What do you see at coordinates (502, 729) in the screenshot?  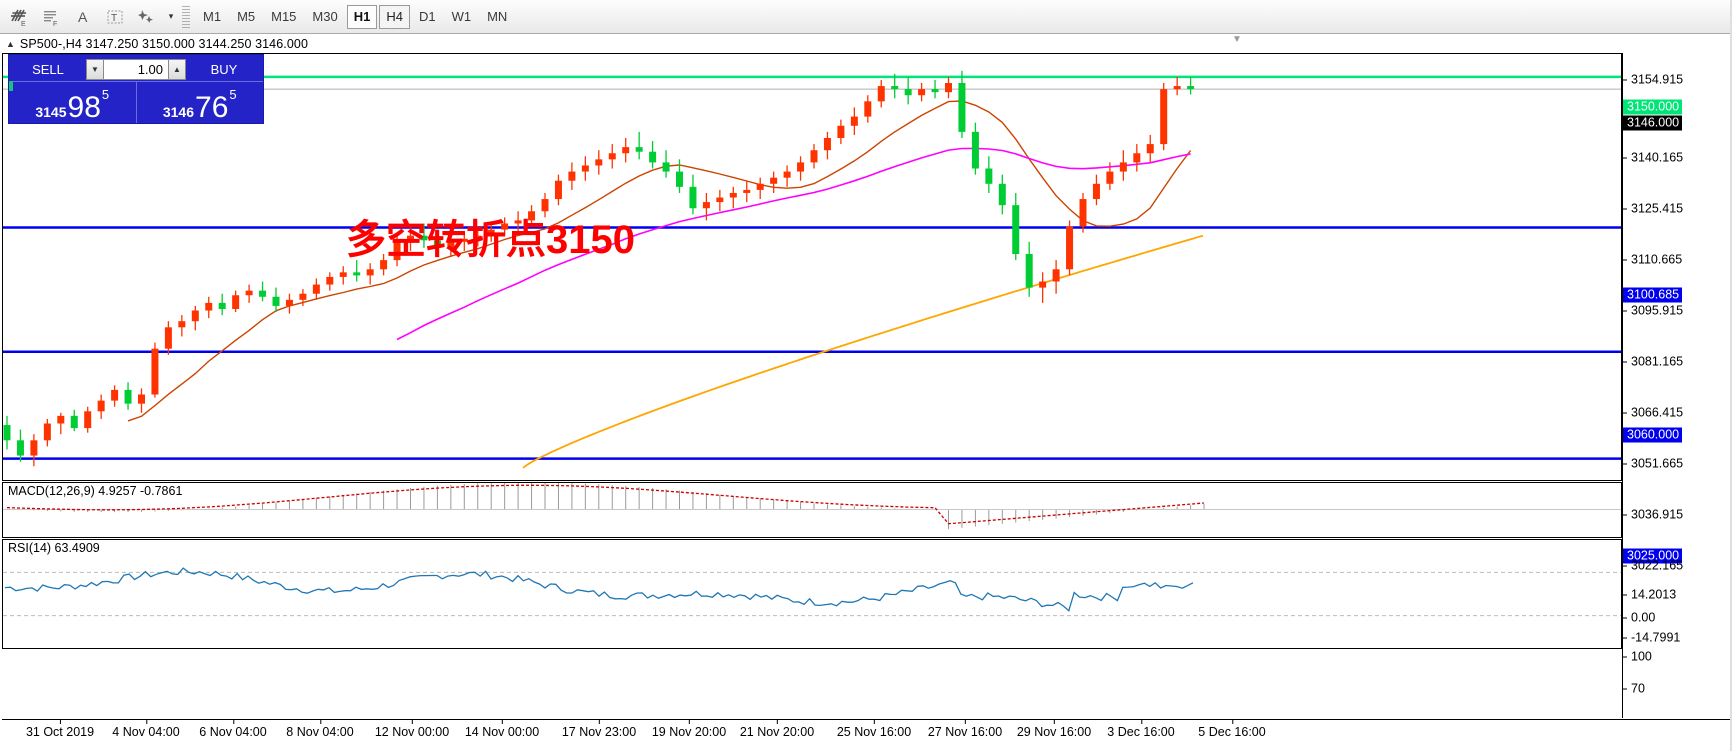 I see `time-tick-label: 14 Nov 00:00` at bounding box center [502, 729].